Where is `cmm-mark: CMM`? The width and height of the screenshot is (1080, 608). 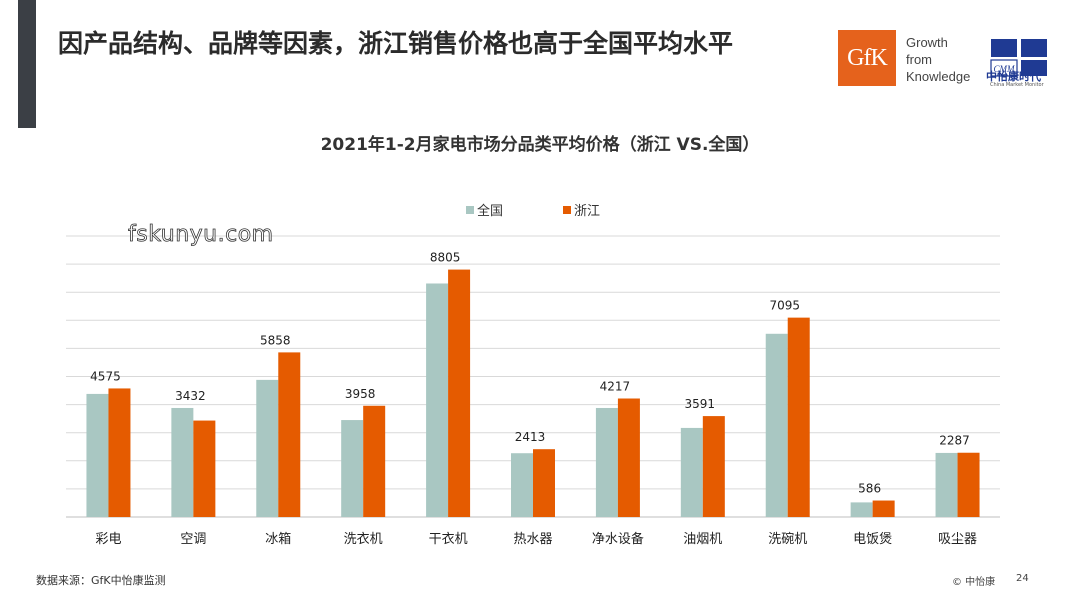
cmm-mark: CMM is located at coordinates (1005, 69).